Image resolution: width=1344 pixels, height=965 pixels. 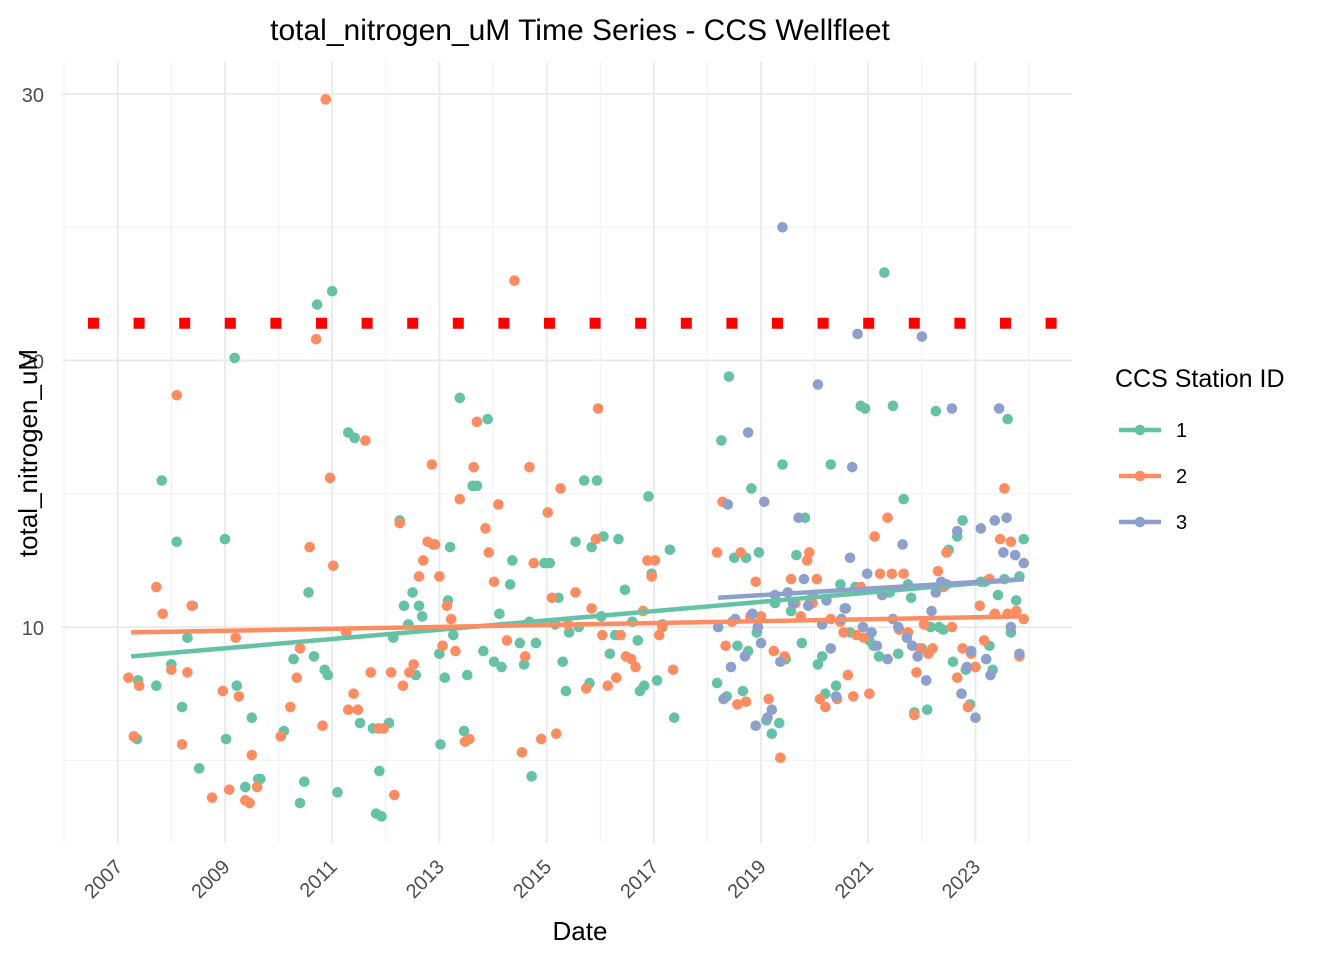 I want to click on legend-label-2: 2, so click(x=1181, y=477).